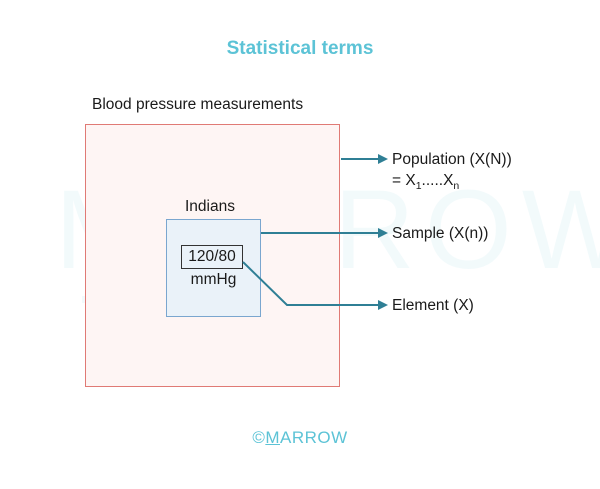  Describe the element at coordinates (437, 180) in the screenshot. I see `formula-mid: .....X` at that location.